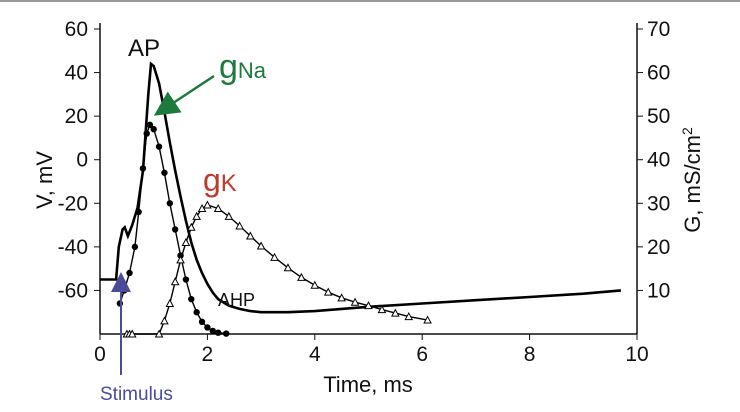 The image size is (740, 412). I want to click on x-tick-label: 6, so click(422, 354).